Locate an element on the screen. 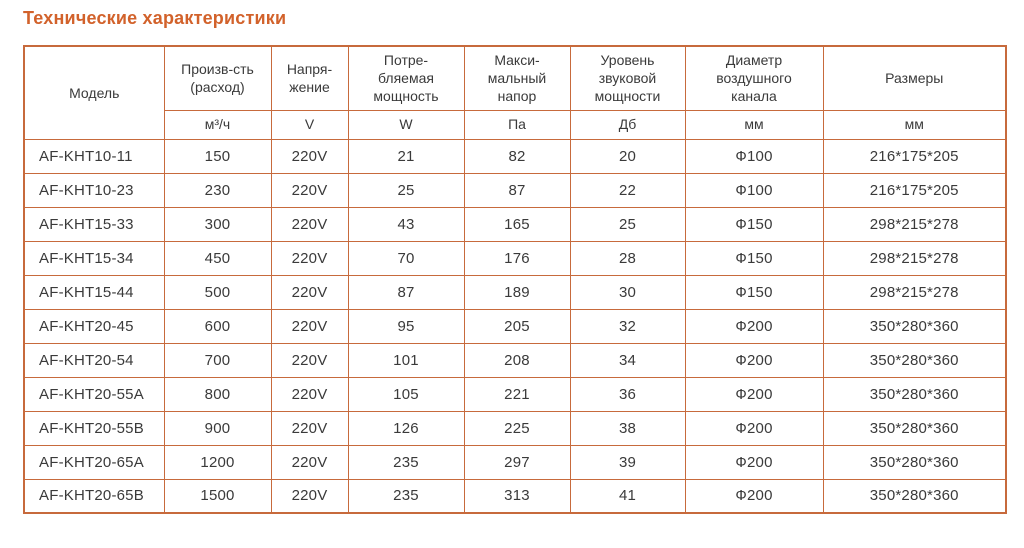 This screenshot has width=1024, height=548. value-cell: 225 is located at coordinates (517, 428).